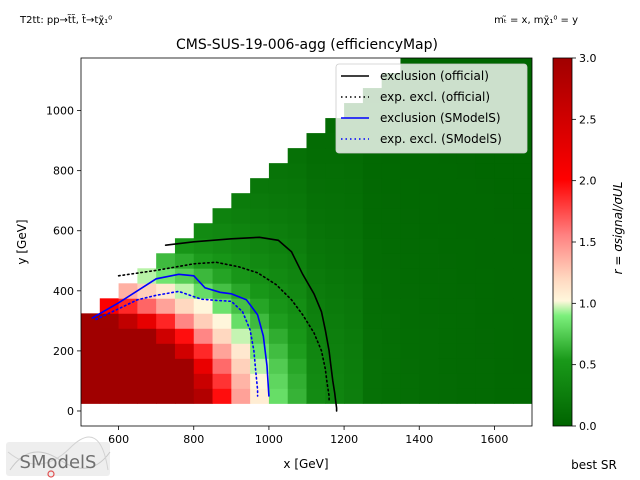 This screenshot has width=640, height=480. I want to click on x-tick-label: 1000, so click(269, 439).